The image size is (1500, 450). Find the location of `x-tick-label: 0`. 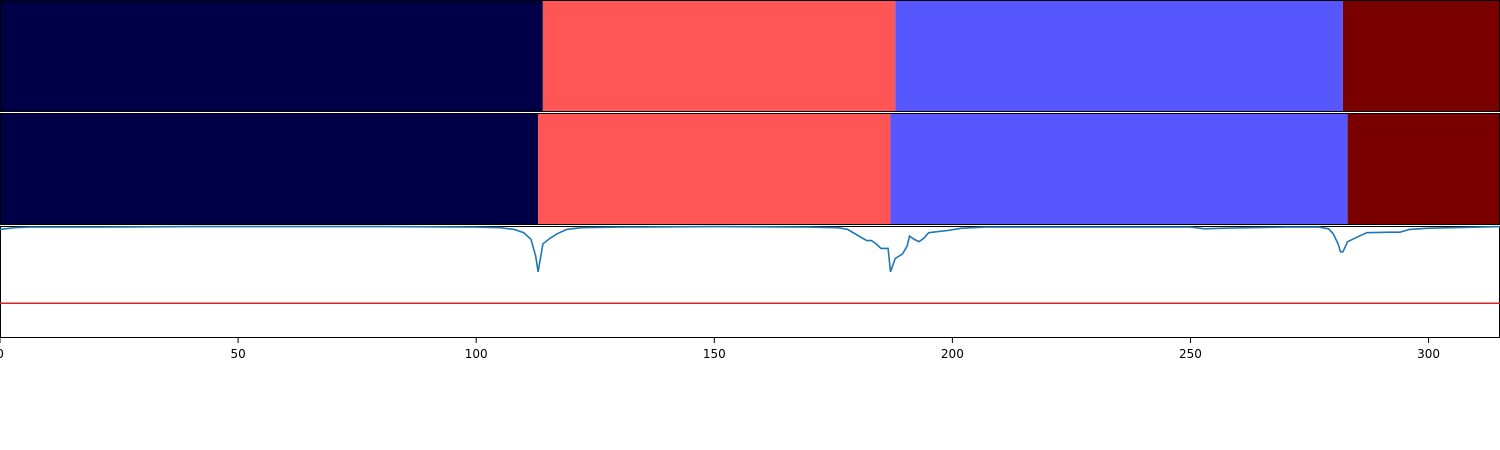

x-tick-label: 0 is located at coordinates (2, 354).